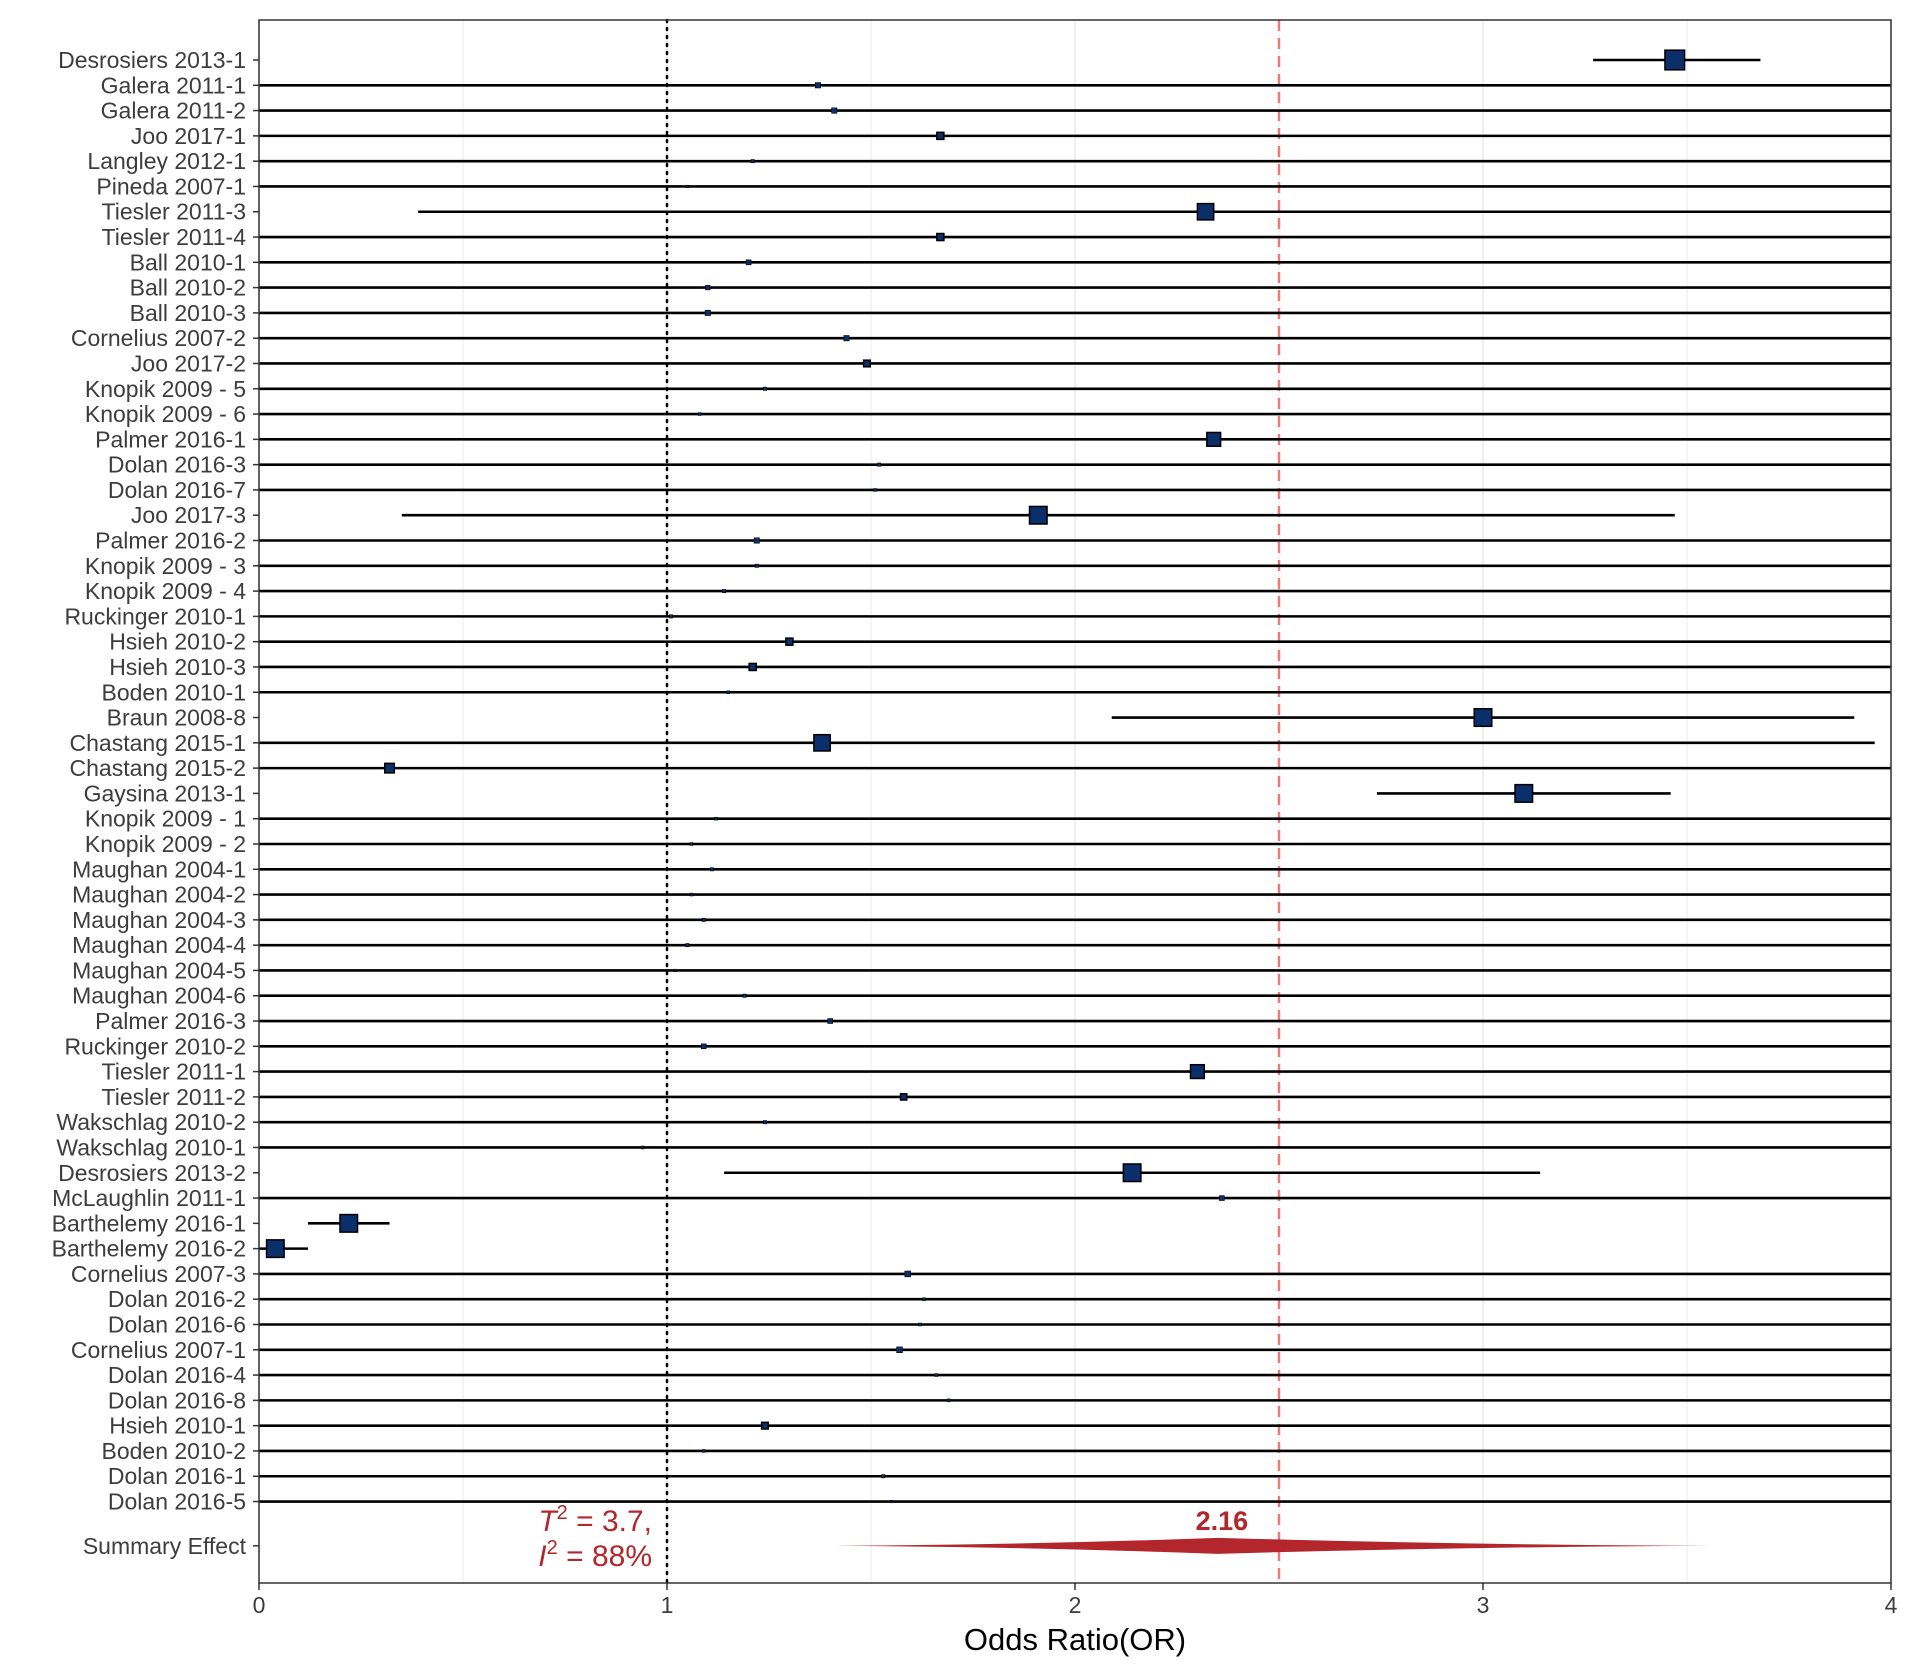 This screenshot has width=1913, height=1675. I want to click on study-label: Pineda 2007-1, so click(171, 186).